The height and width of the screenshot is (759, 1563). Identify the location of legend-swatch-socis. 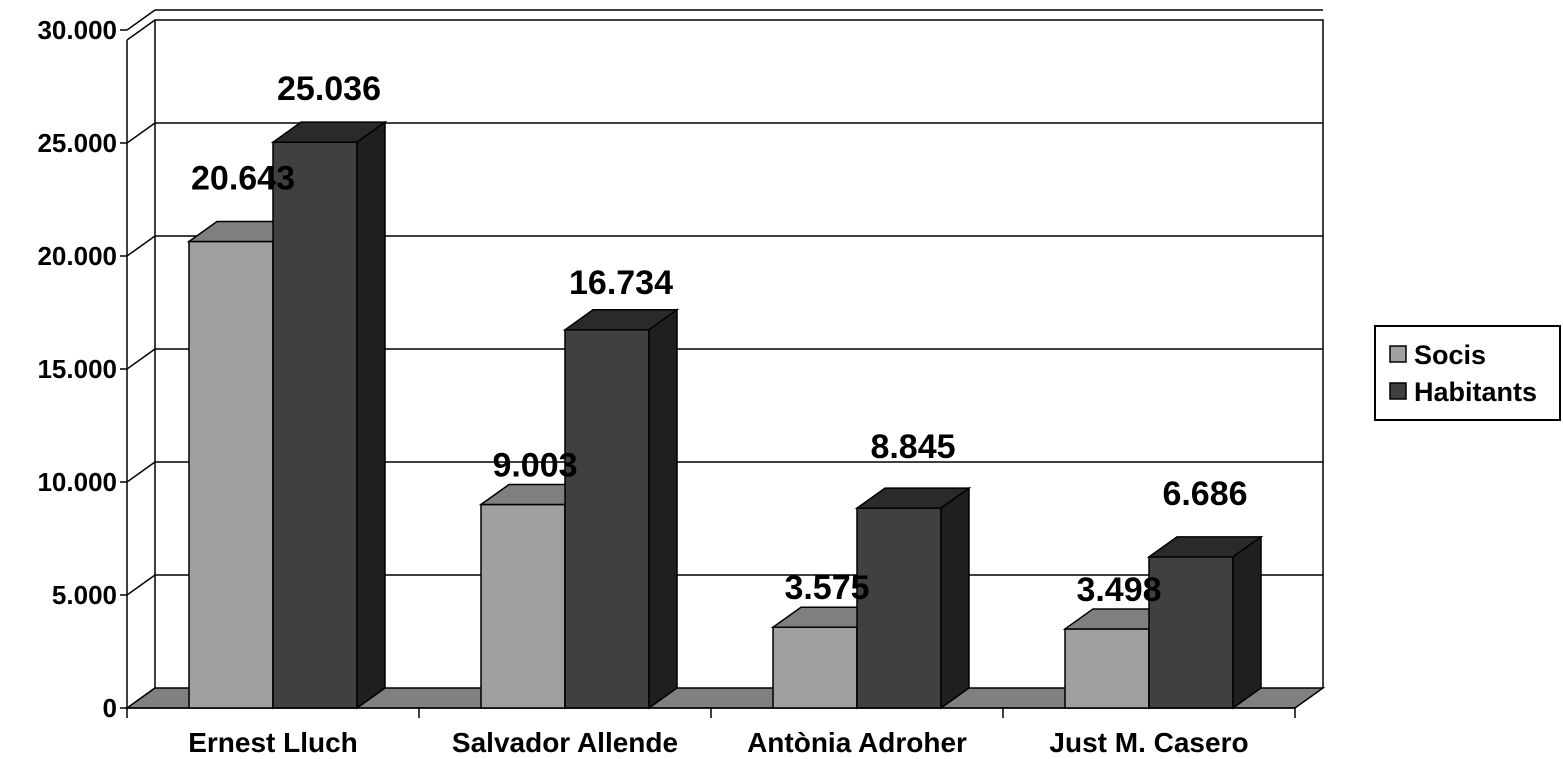
(1398, 354).